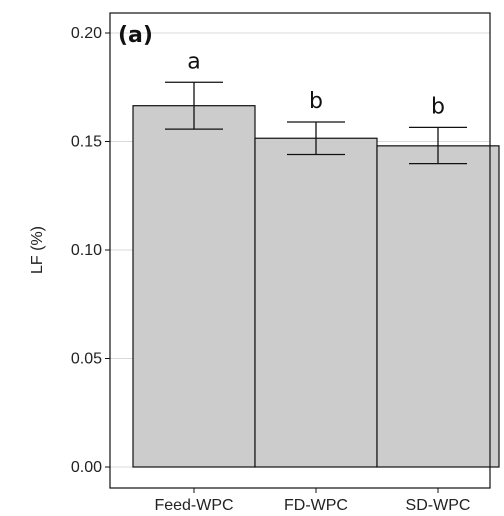 The height and width of the screenshot is (516, 504). I want to click on x-tick-label-2: FD-WPC, so click(316, 505).